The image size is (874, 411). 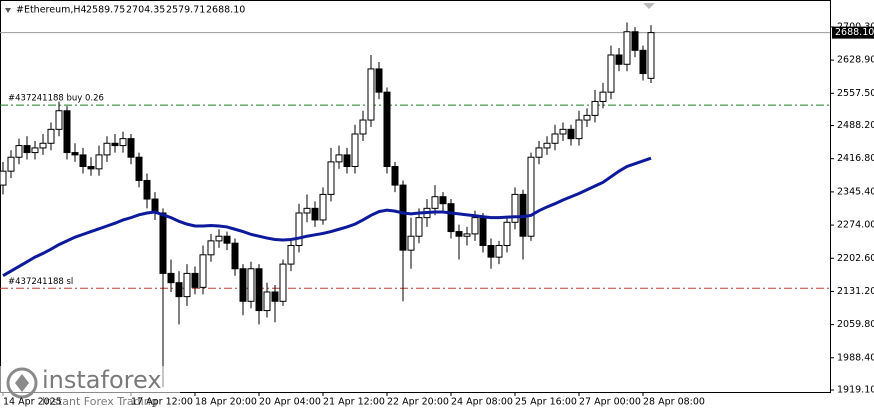 What do you see at coordinates (145, 10) in the screenshot?
I see `header-high: 2704.35` at bounding box center [145, 10].